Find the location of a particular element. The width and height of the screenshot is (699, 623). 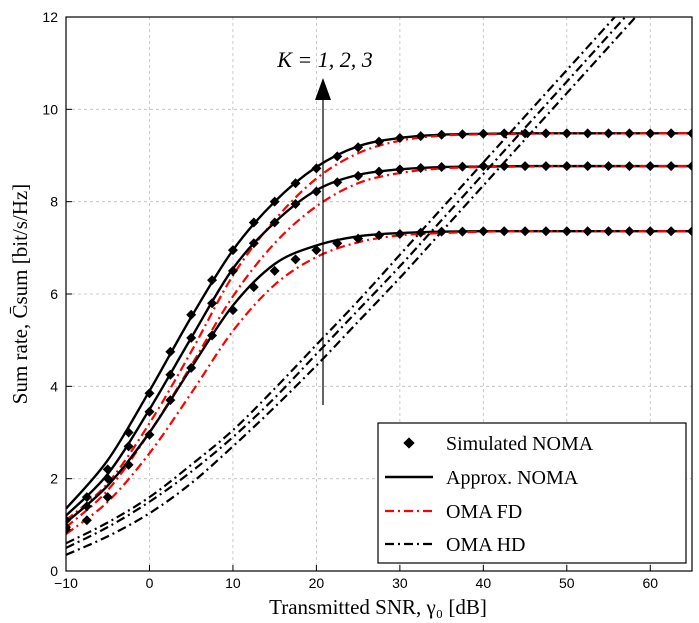

x-tick-label: 50 is located at coordinates (567, 583).